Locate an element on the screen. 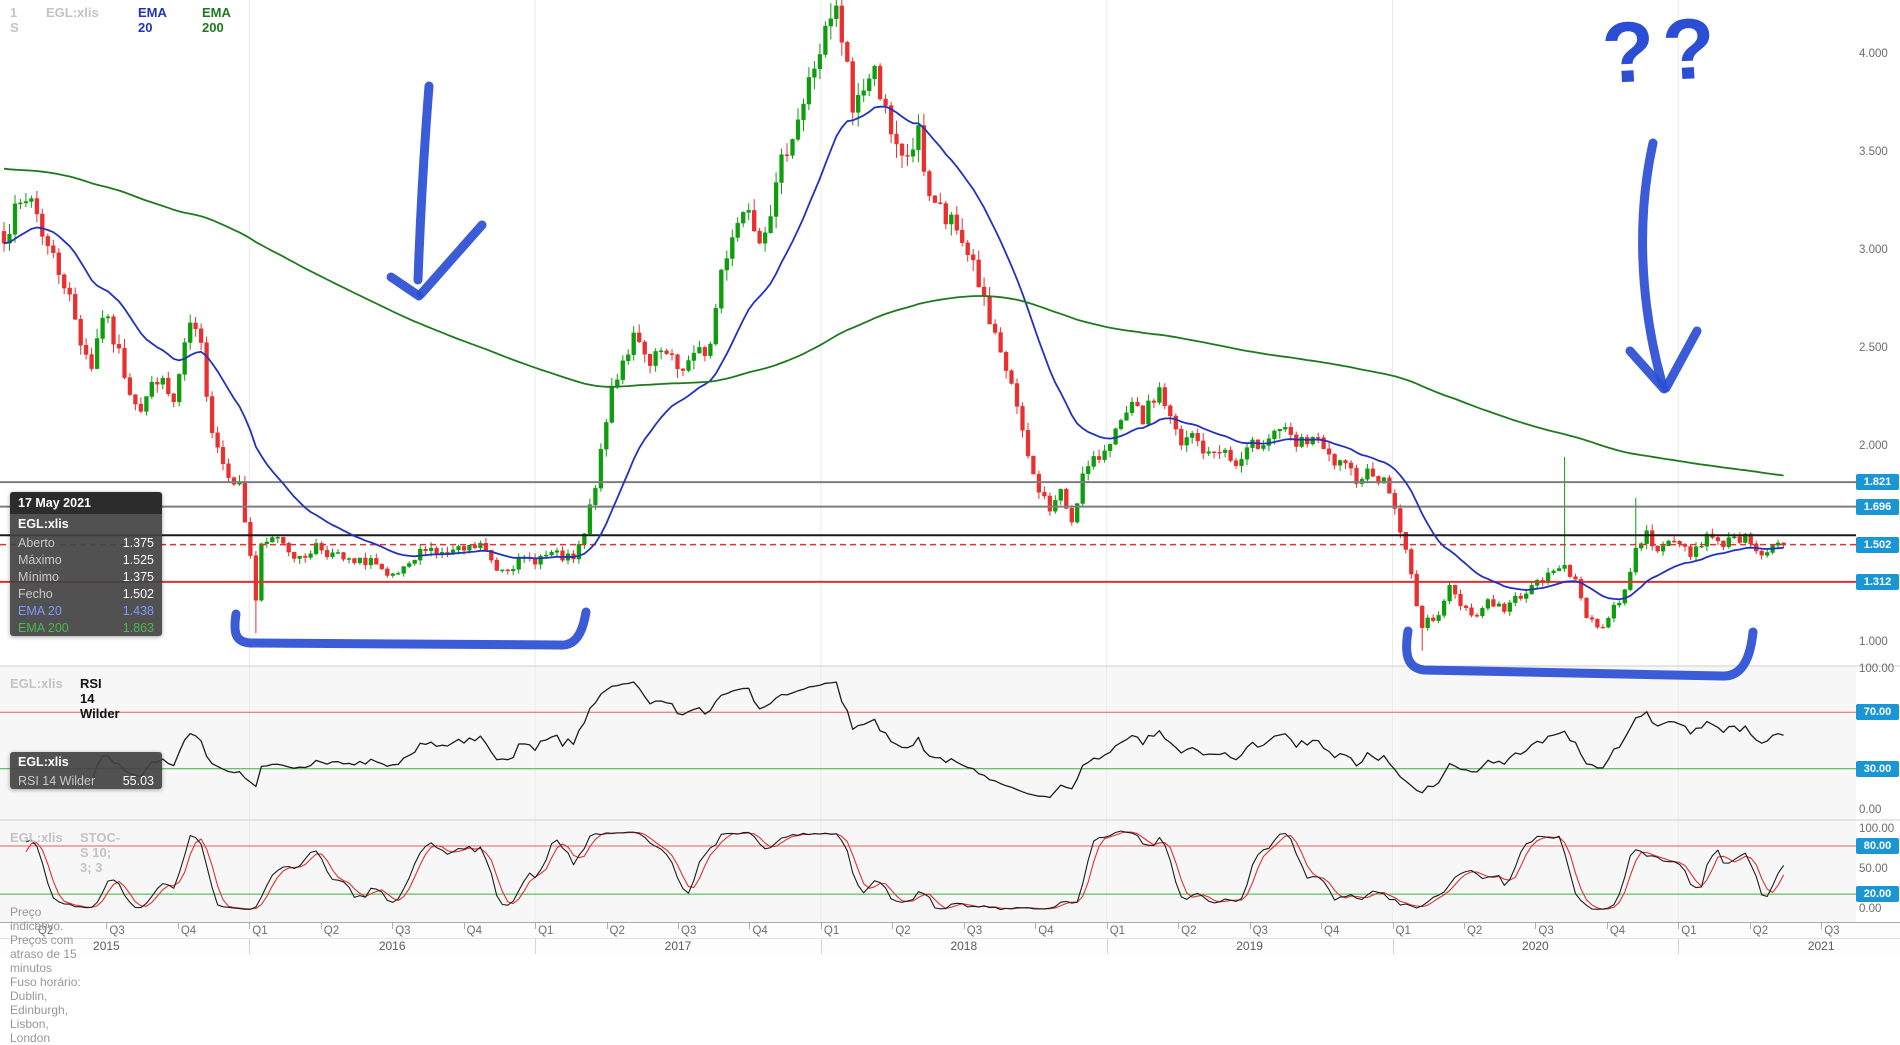 This screenshot has height=1045, width=1900. consolidation-bracket-2020 is located at coordinates (1580, 653).